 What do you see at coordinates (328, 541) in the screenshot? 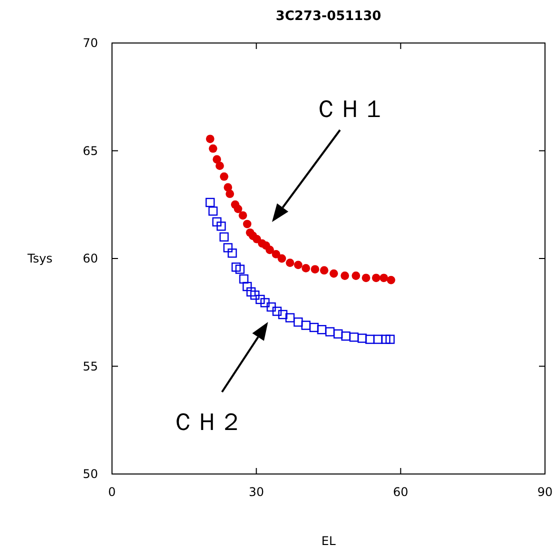
I see `x-axis-title: EL` at bounding box center [328, 541].